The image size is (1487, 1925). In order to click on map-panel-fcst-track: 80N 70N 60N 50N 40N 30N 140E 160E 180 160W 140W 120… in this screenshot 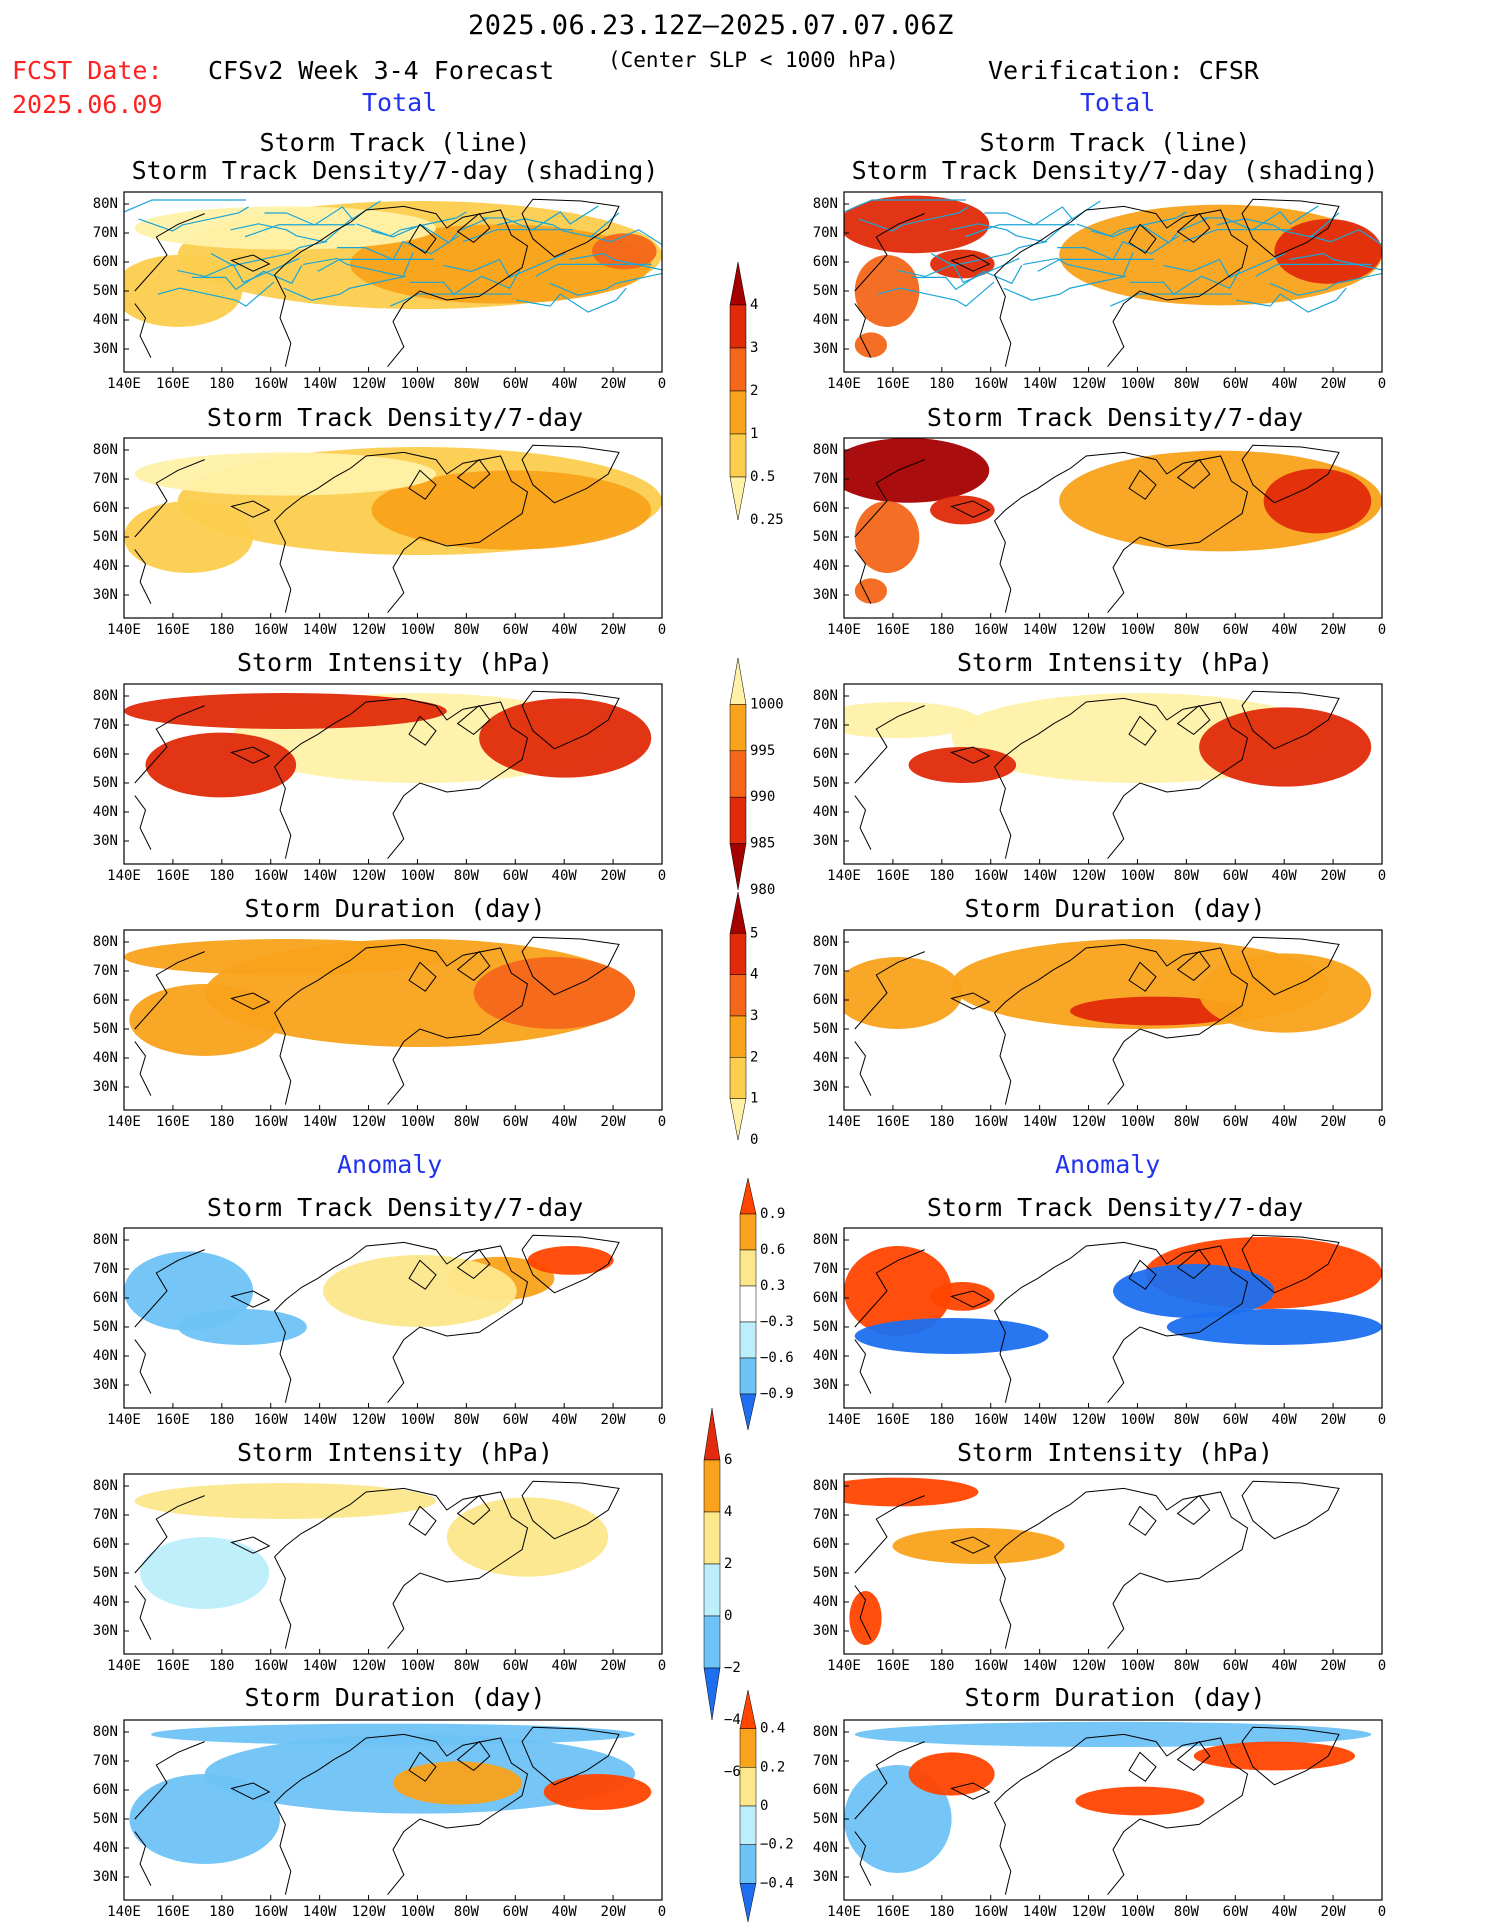, I will do `click(379, 291)`.